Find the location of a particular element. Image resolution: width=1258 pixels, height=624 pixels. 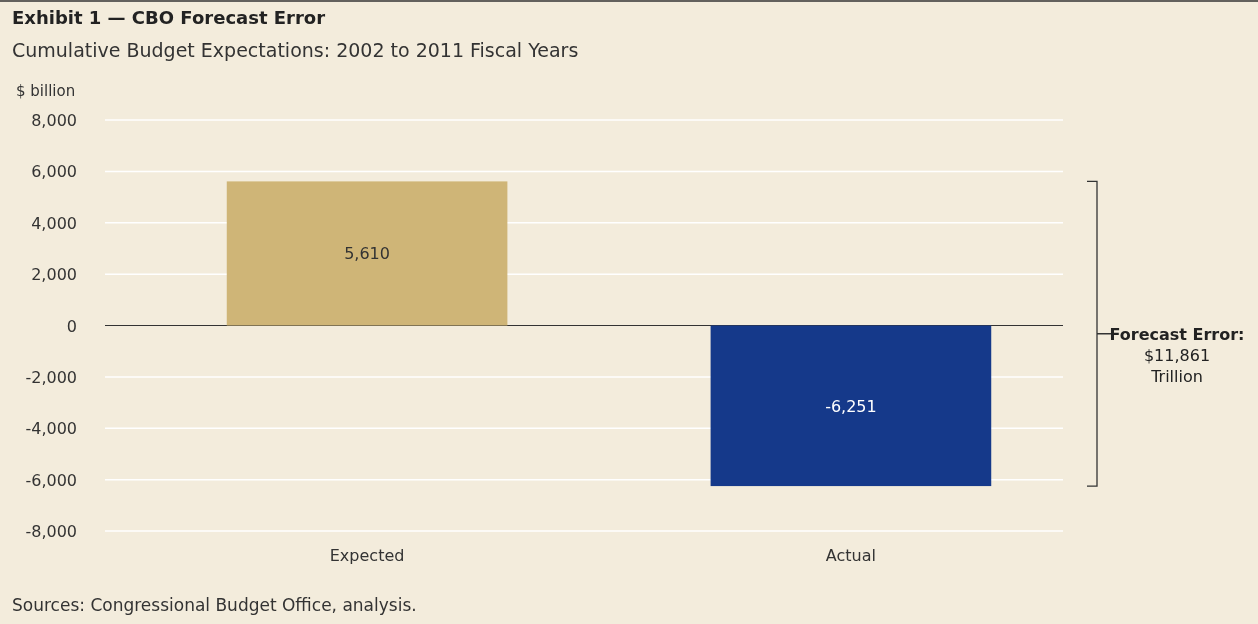

chart-title: Exhibit 1 — CBO Forecast Error is located at coordinates (169, 17).